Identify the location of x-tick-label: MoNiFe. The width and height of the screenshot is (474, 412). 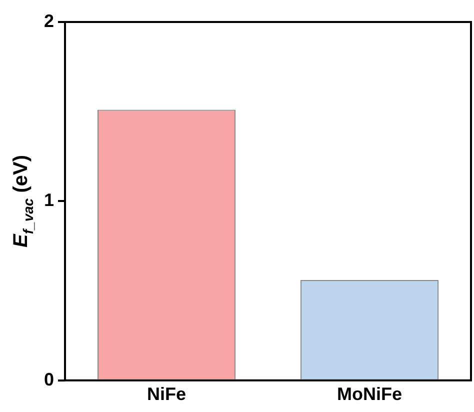
(369, 394).